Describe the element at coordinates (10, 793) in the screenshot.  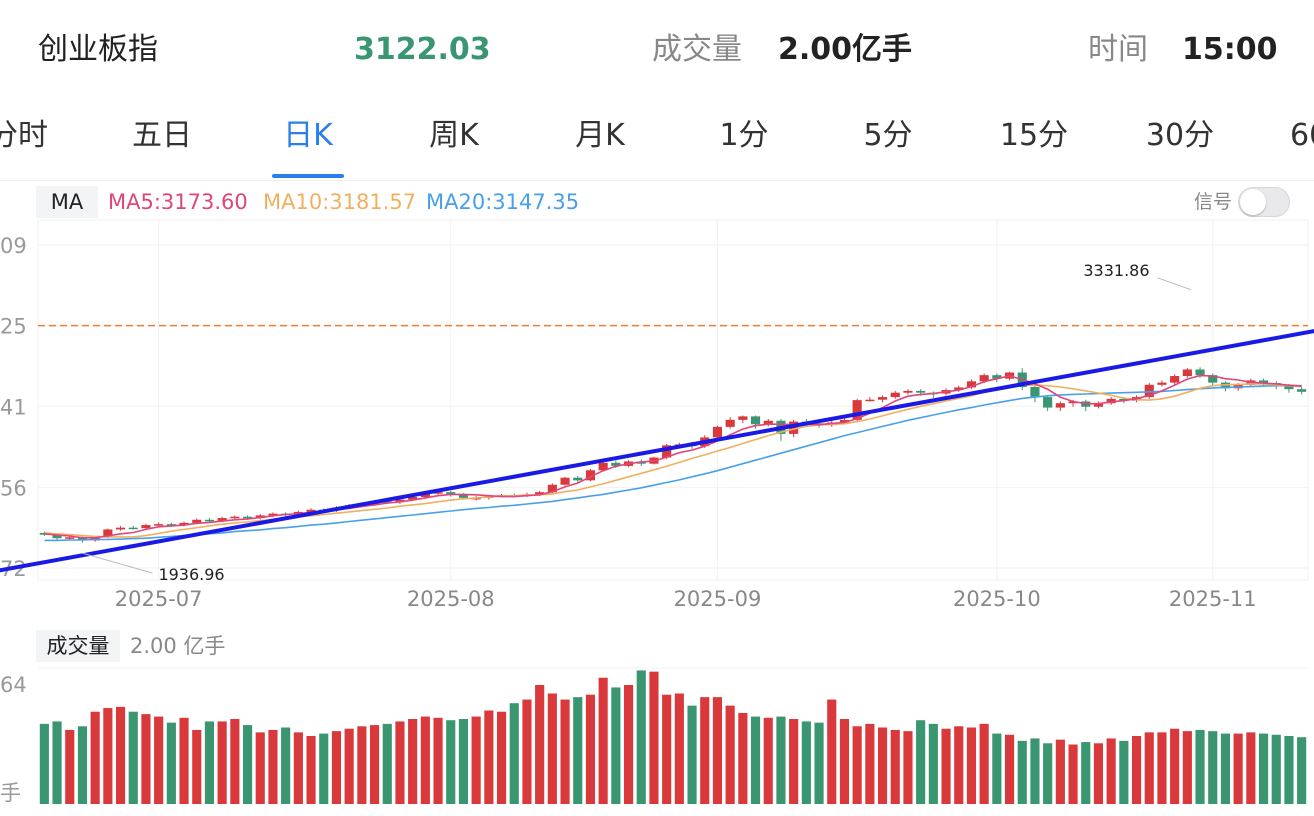
I see `volume-unit-label: 手` at that location.